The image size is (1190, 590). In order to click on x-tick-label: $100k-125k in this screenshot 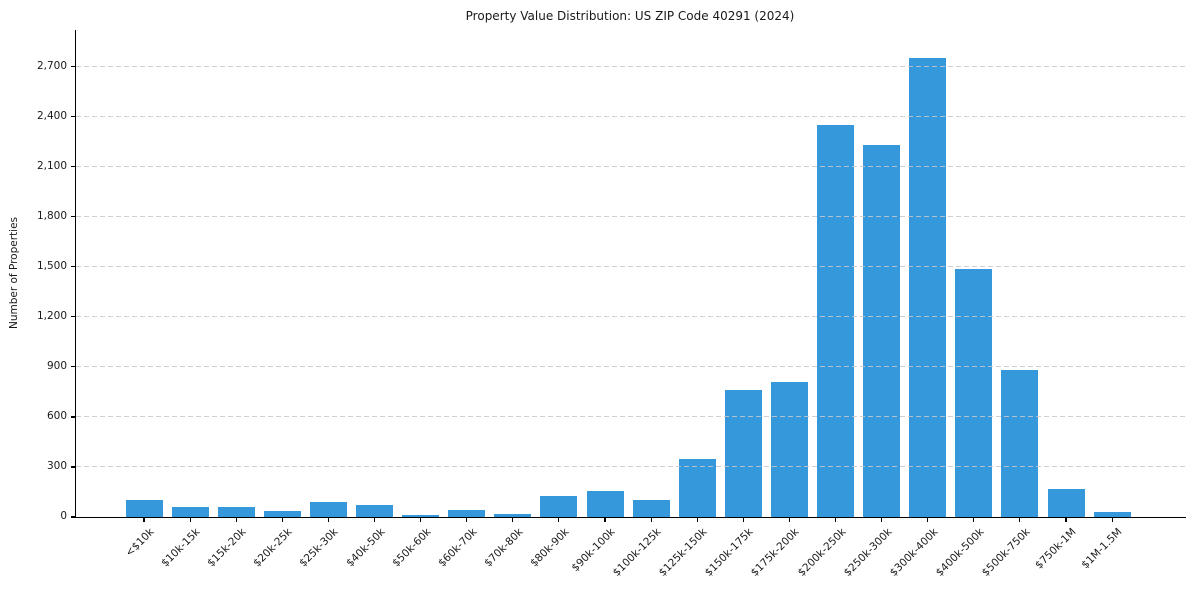, I will do `click(637, 552)`.